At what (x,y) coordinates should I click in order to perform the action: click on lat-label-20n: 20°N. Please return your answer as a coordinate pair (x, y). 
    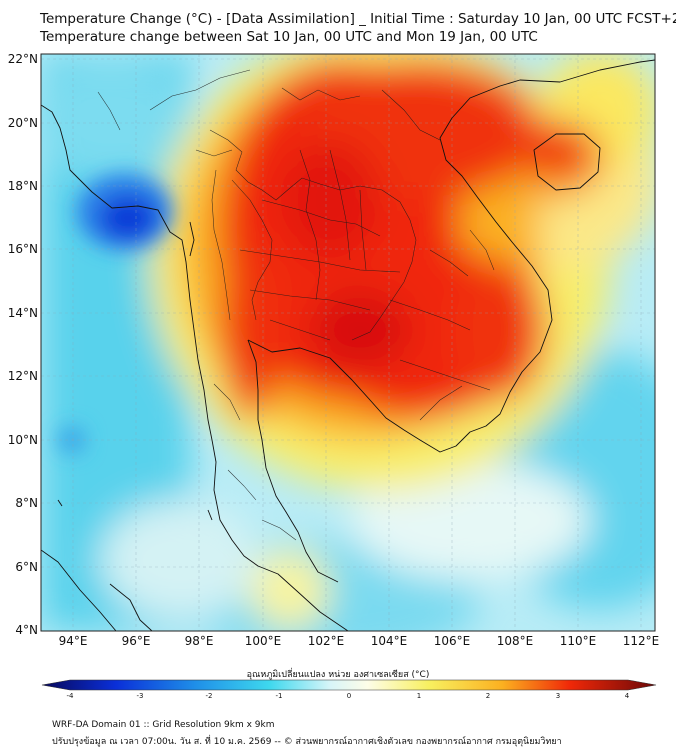
    Looking at the image, I should click on (22, 123).